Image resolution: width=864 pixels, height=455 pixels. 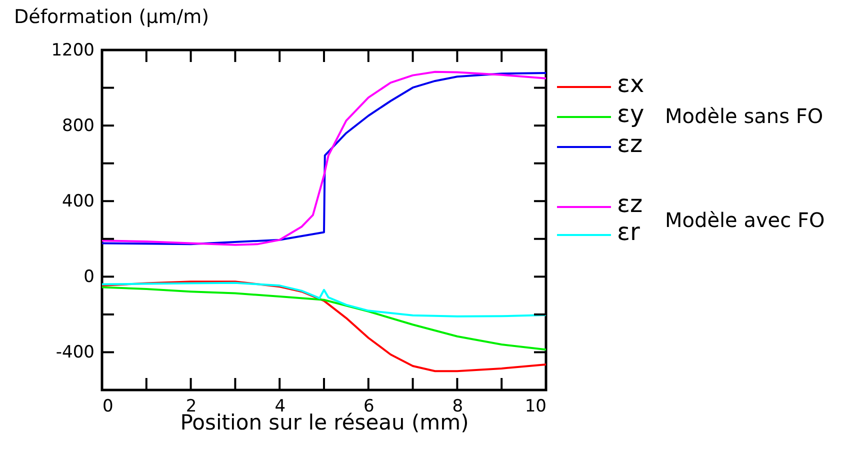 What do you see at coordinates (745, 220) in the screenshot?
I see `text: Modèle avec FO` at bounding box center [745, 220].